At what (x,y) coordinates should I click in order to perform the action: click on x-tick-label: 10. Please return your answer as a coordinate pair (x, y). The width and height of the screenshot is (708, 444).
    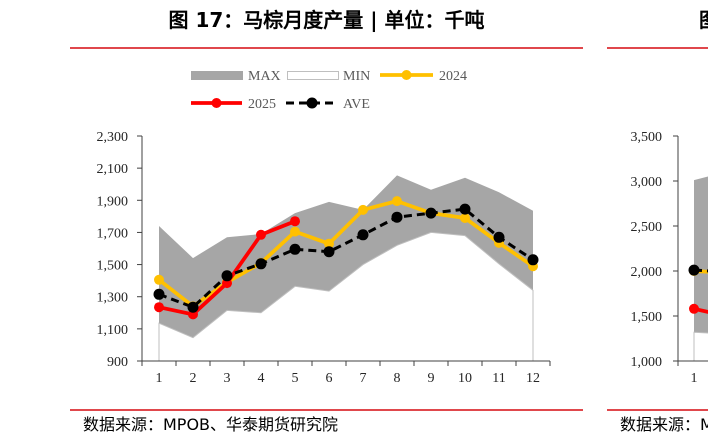
    Looking at the image, I should click on (465, 378).